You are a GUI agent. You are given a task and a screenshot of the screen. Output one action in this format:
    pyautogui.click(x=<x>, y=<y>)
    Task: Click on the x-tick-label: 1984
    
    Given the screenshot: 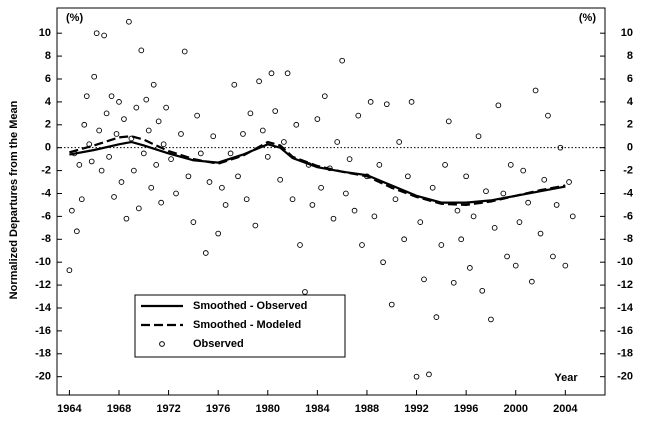 What is the action you would take?
    pyautogui.click(x=317, y=409)
    